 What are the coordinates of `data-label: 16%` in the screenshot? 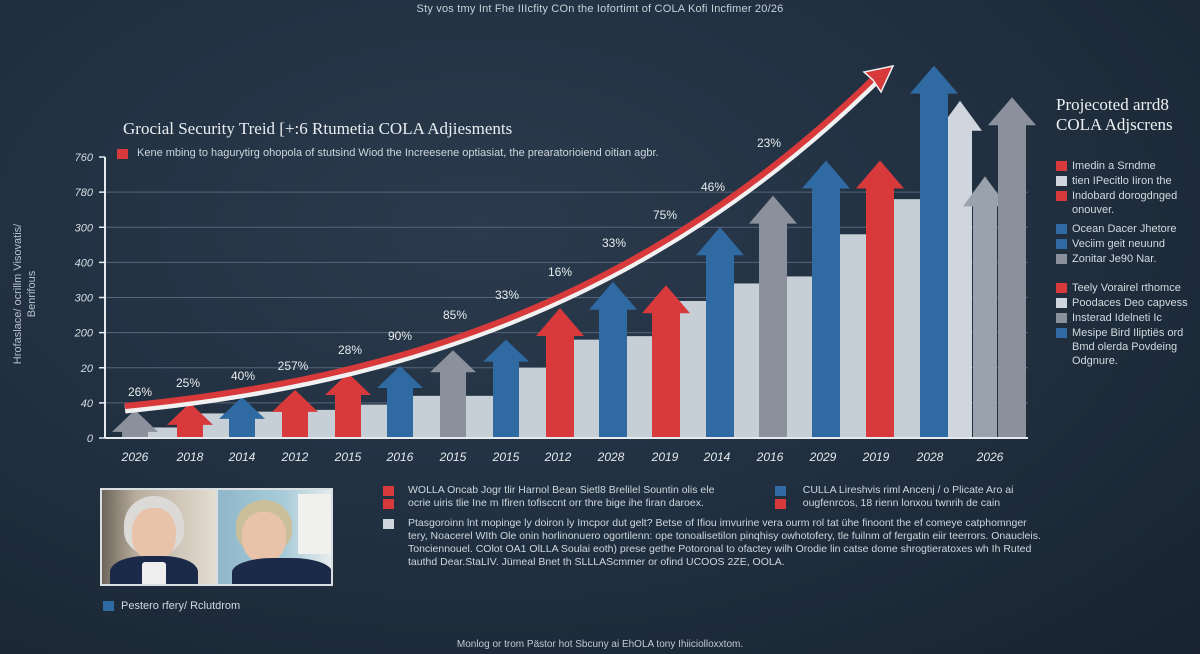 It's located at (560, 272).